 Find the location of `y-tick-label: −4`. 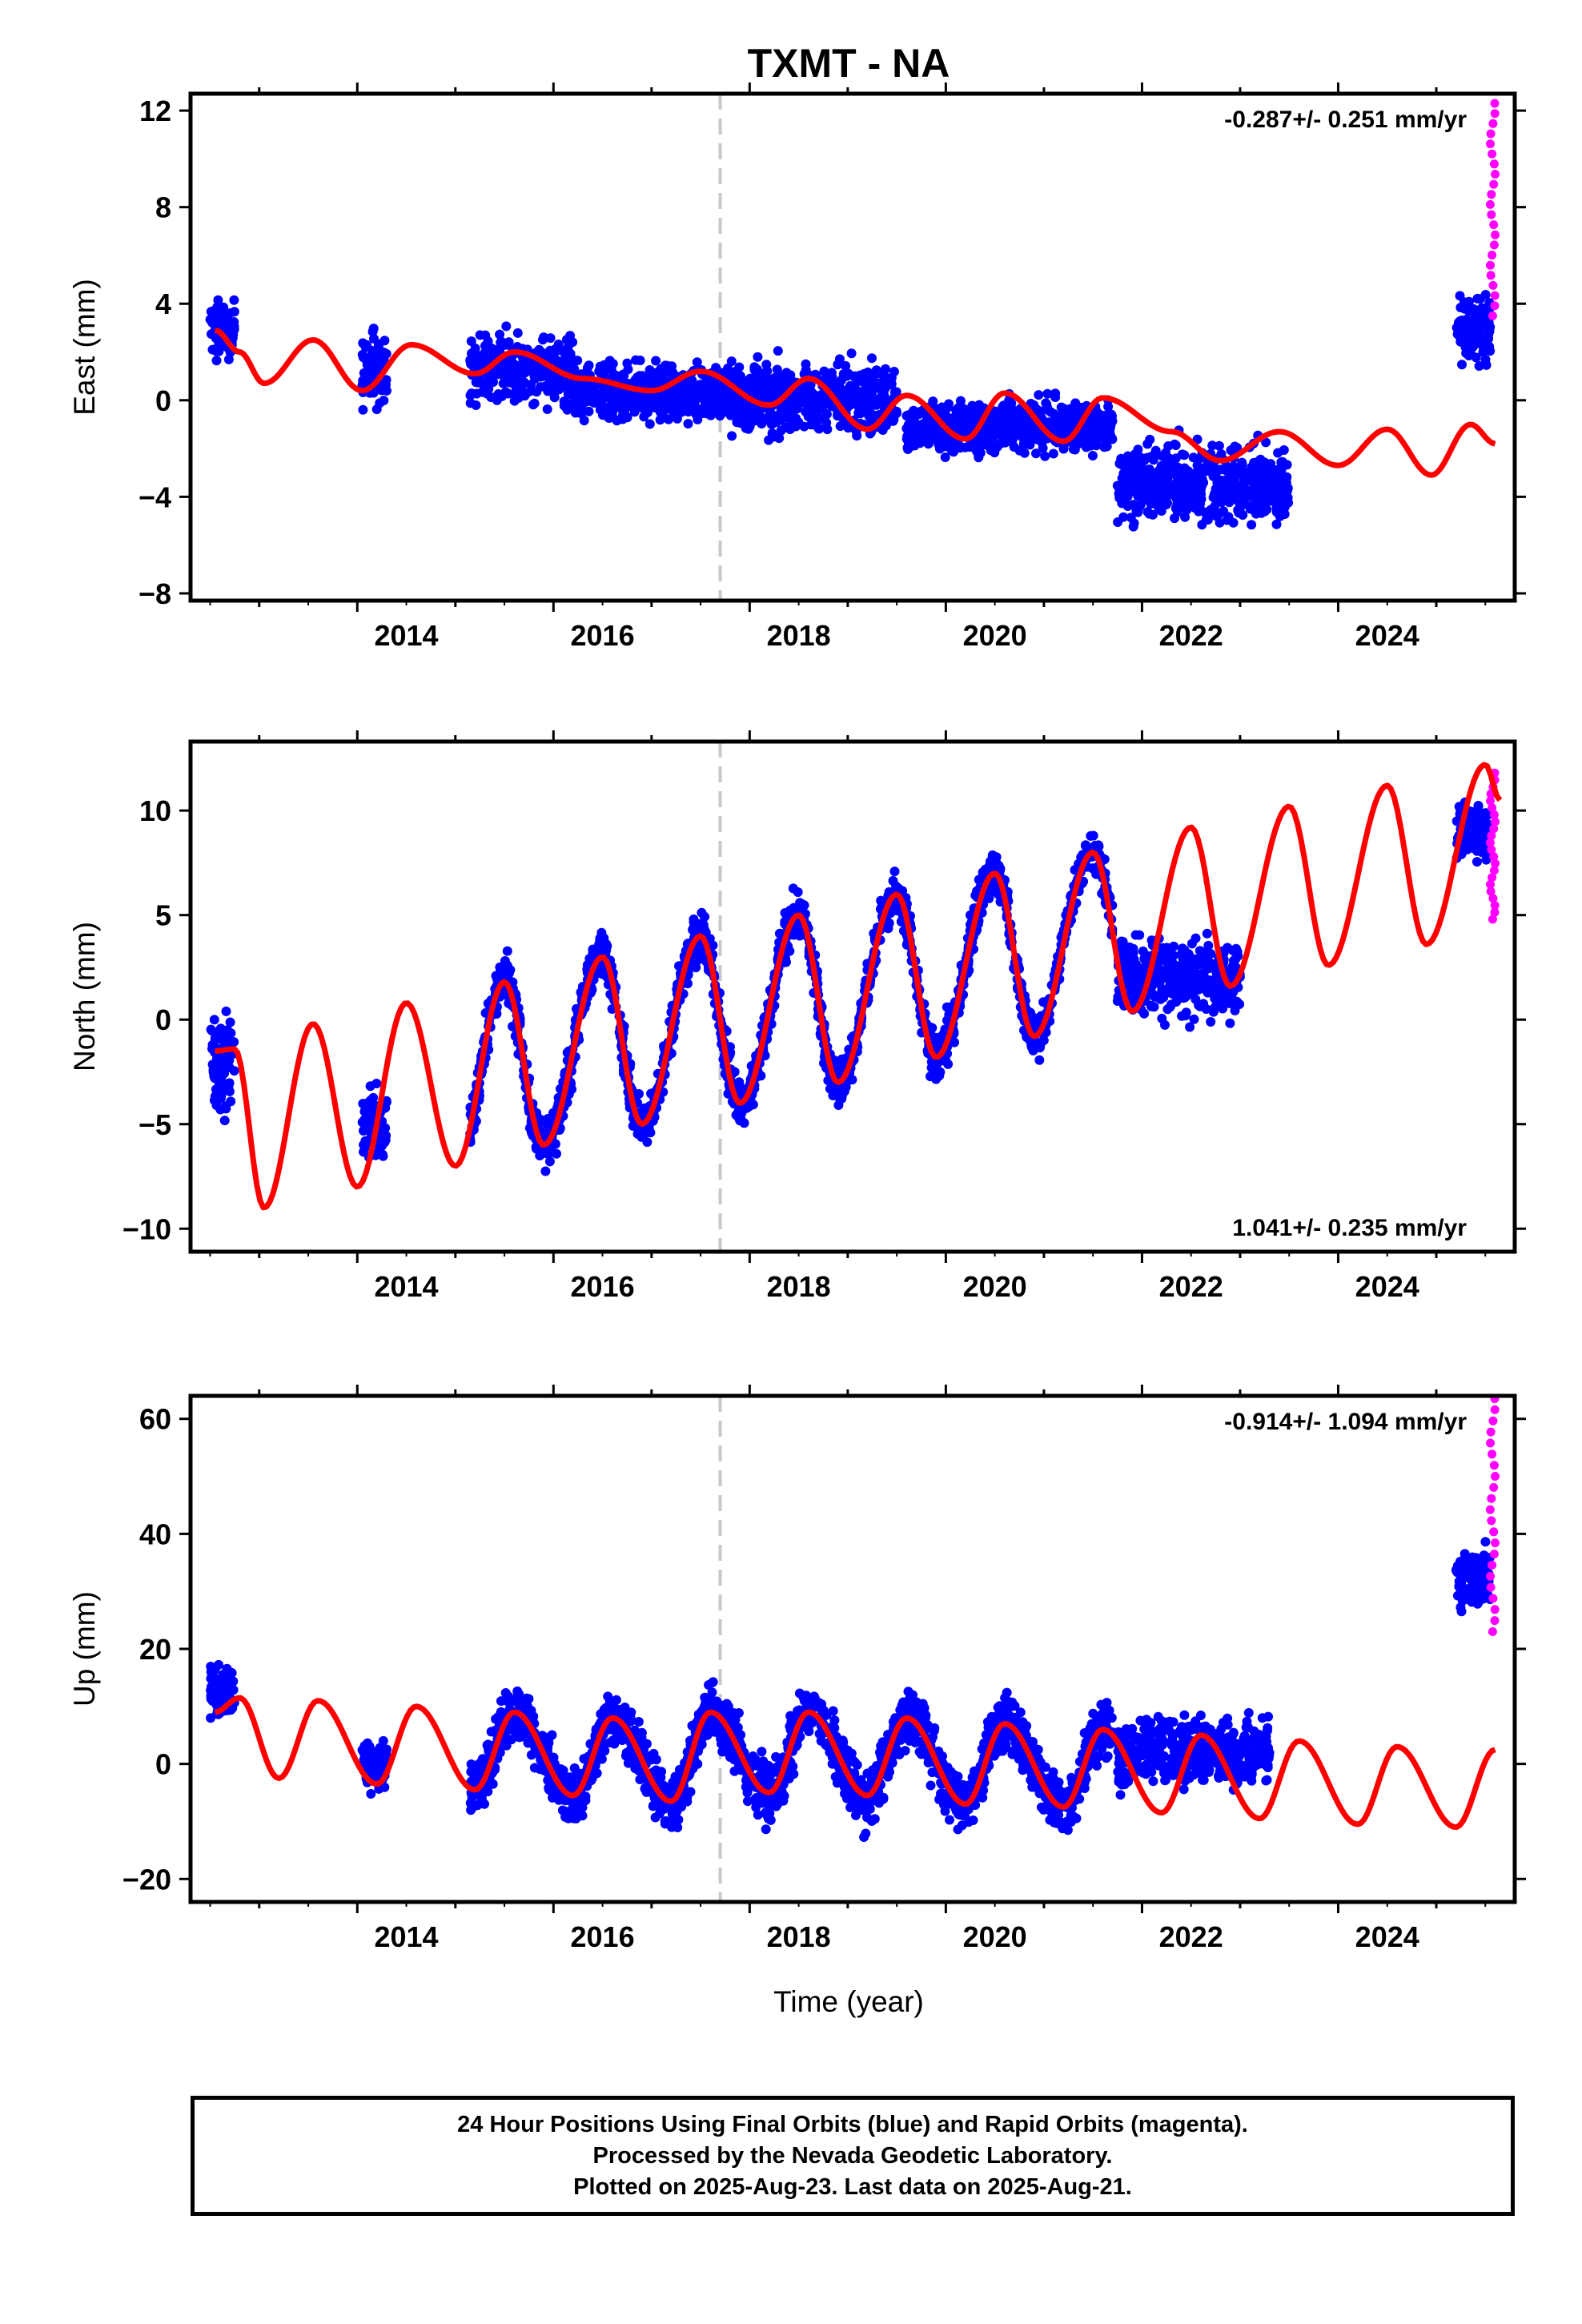

y-tick-label: −4 is located at coordinates (155, 497).